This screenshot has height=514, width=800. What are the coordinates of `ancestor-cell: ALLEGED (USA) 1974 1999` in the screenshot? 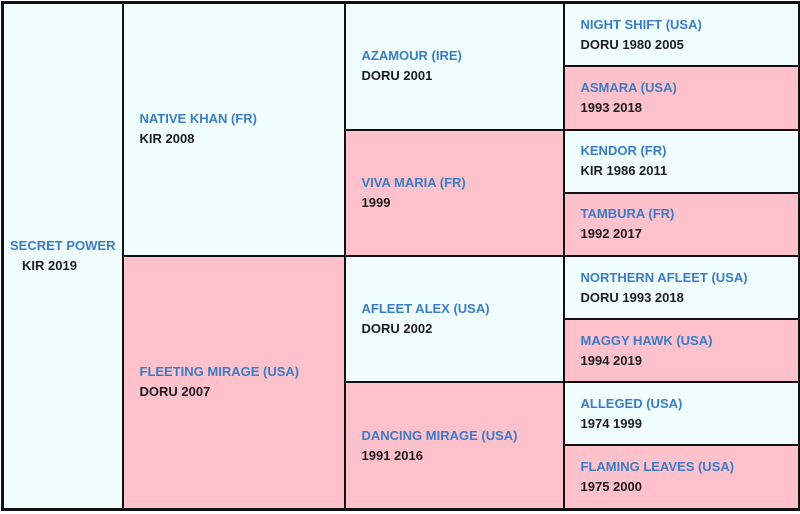 It's located at (681, 414).